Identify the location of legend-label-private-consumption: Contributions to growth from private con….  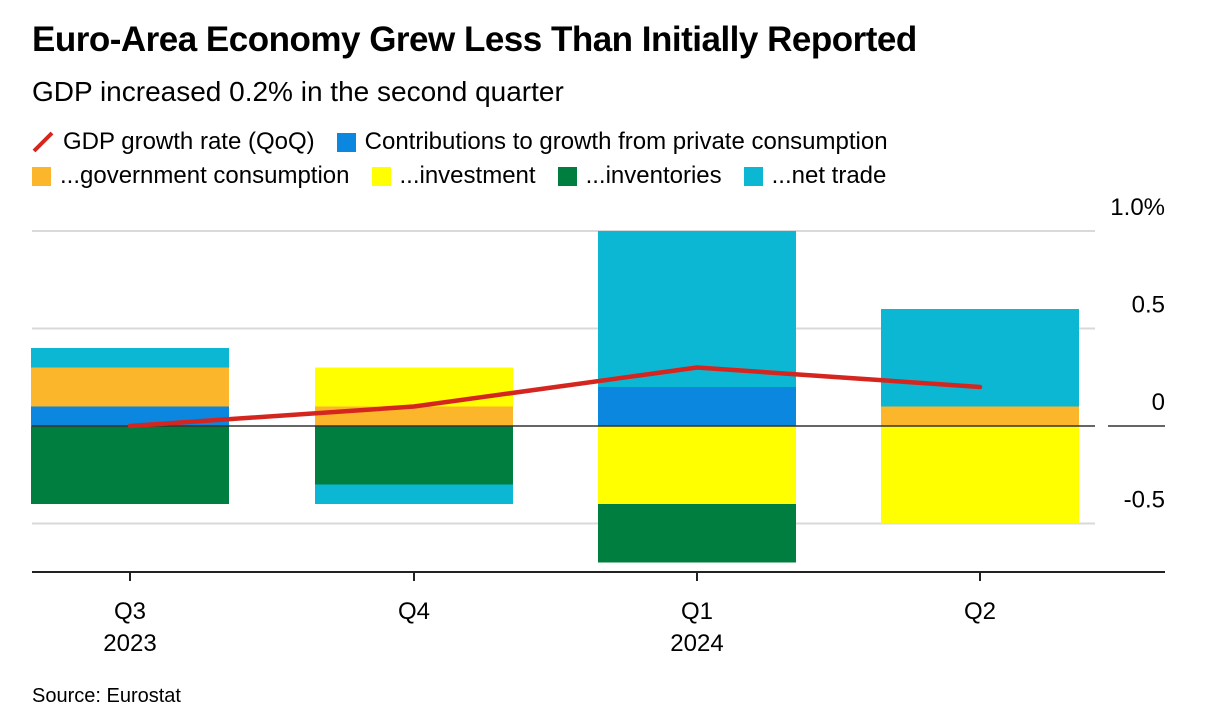
(626, 141).